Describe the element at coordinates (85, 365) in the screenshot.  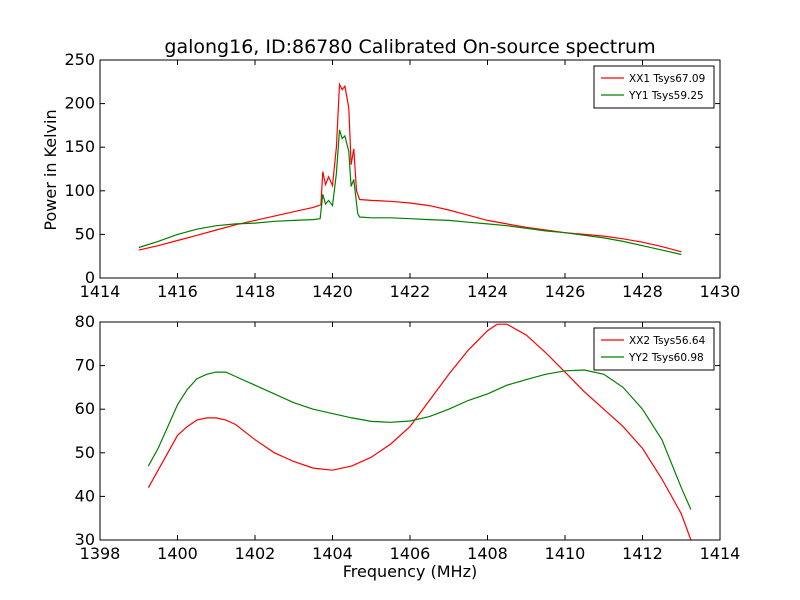
I see `bottom-y-tick-label: 70` at that location.